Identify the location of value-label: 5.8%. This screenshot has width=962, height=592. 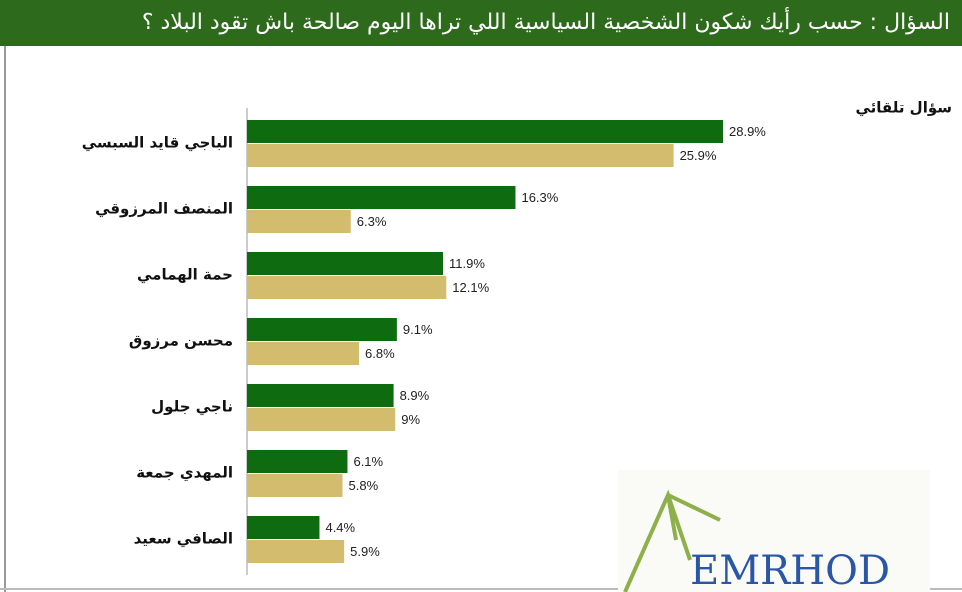
(364, 485).